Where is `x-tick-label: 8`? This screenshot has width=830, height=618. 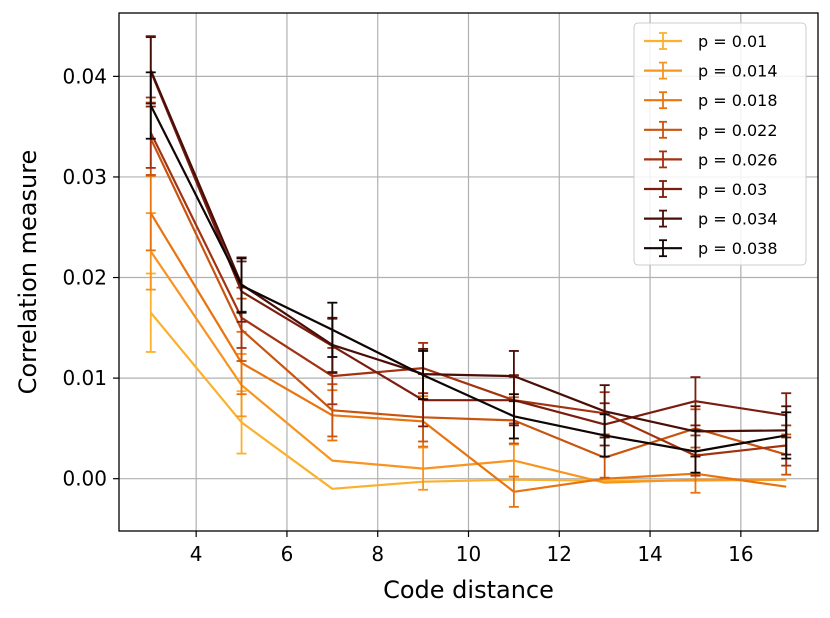 x-tick-label: 8 is located at coordinates (377, 554).